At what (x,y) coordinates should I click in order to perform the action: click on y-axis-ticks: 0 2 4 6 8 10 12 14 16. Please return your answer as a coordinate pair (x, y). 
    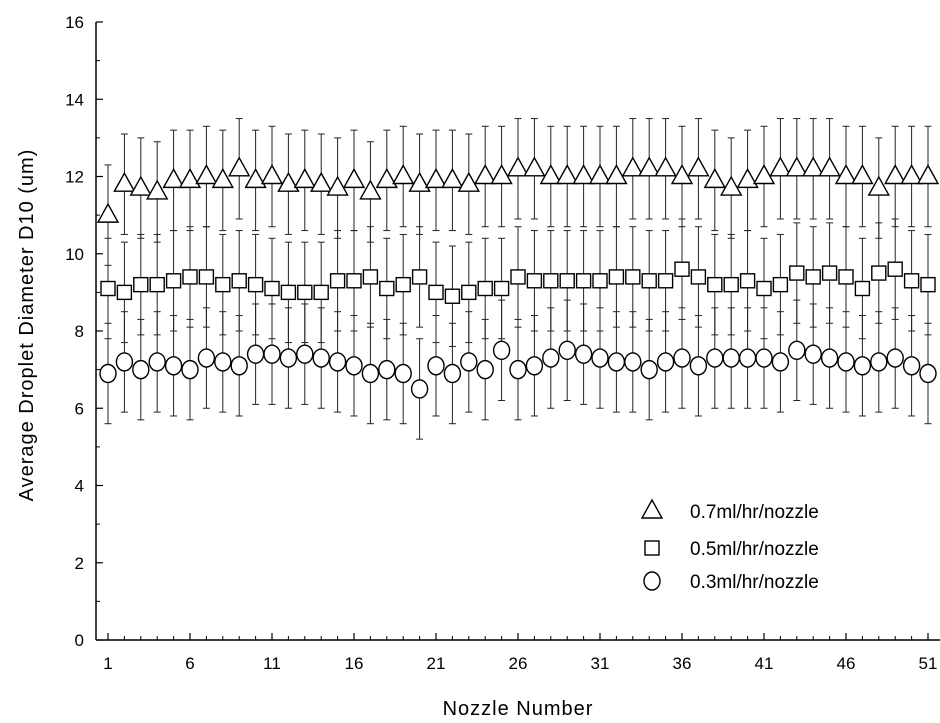
    Looking at the image, I should click on (84, 331).